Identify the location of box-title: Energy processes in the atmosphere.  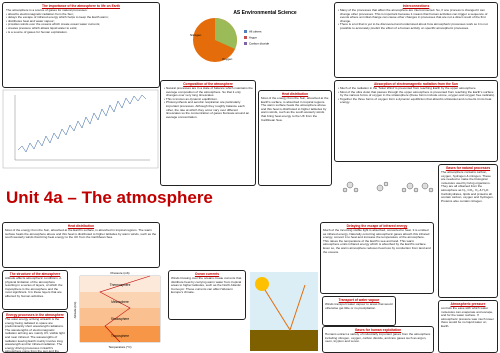
(35, 314).